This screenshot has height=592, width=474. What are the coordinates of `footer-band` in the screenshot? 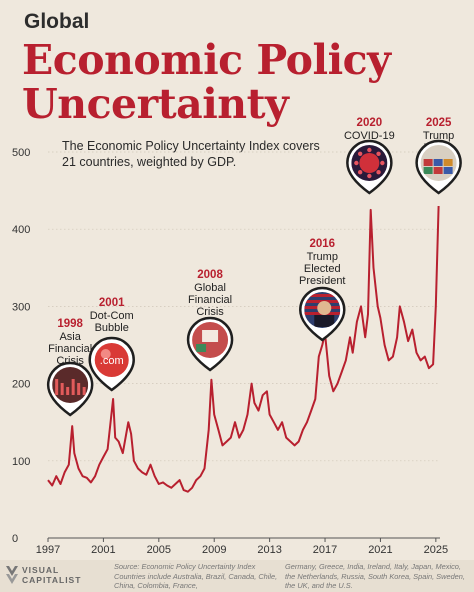 It's located at (237, 576).